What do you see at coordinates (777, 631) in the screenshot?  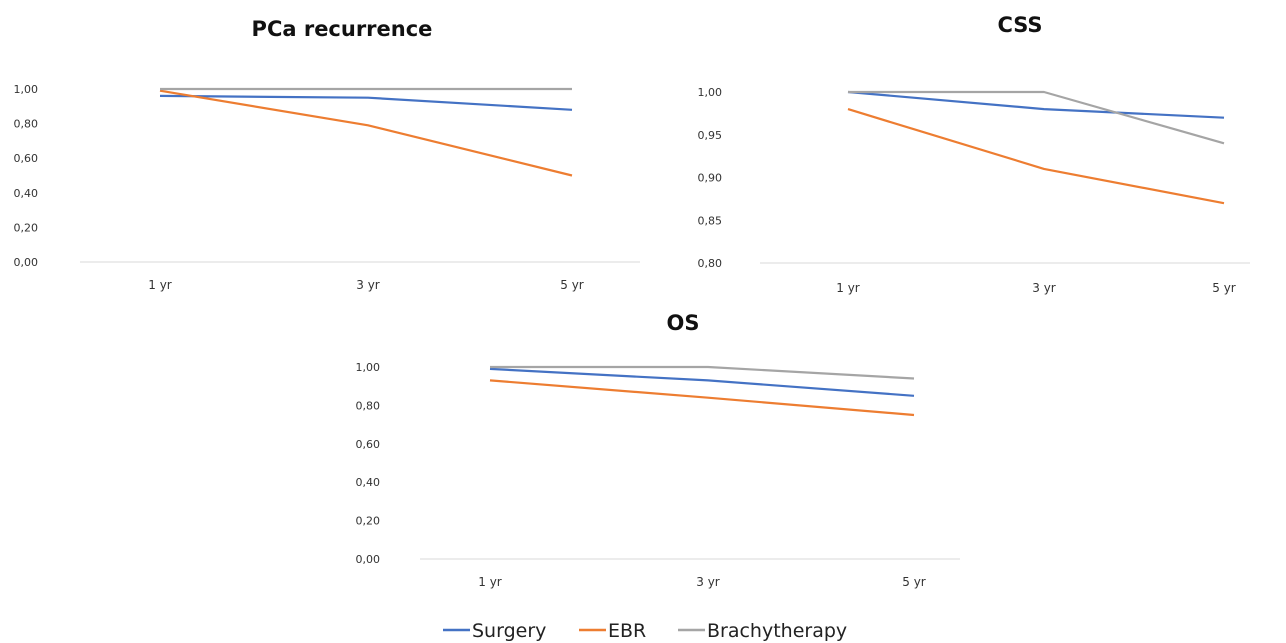 I see `legend-label-brachytherapy: Brachytherapy` at bounding box center [777, 631].